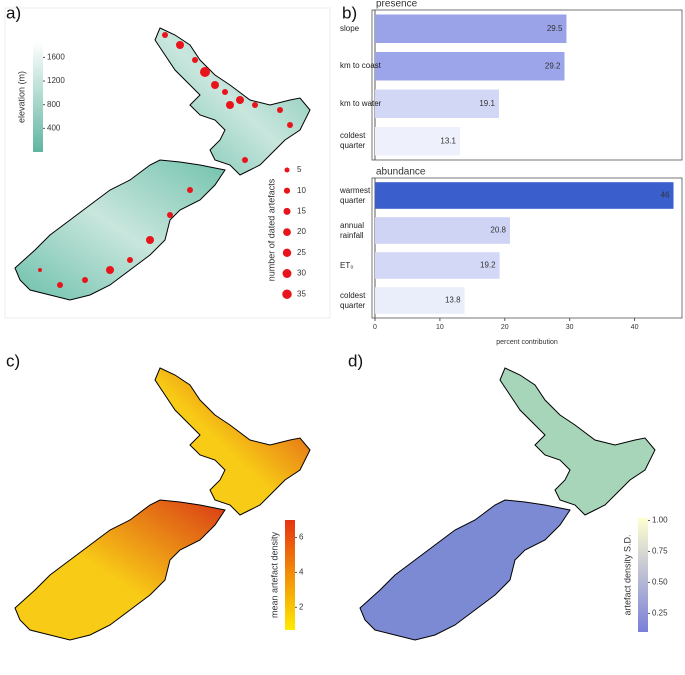  I want to click on colorbar-tick-label: 1.00, so click(660, 520).